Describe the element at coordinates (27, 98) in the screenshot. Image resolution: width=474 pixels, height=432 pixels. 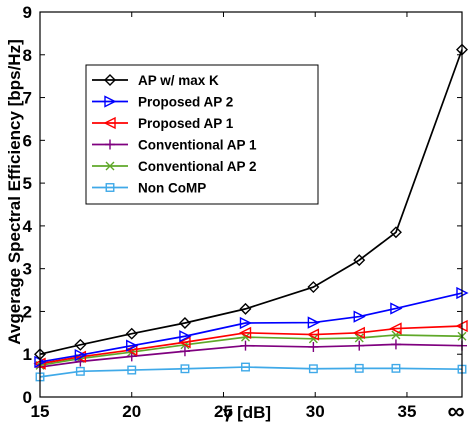
I see `y-tick-label: 7` at that location.